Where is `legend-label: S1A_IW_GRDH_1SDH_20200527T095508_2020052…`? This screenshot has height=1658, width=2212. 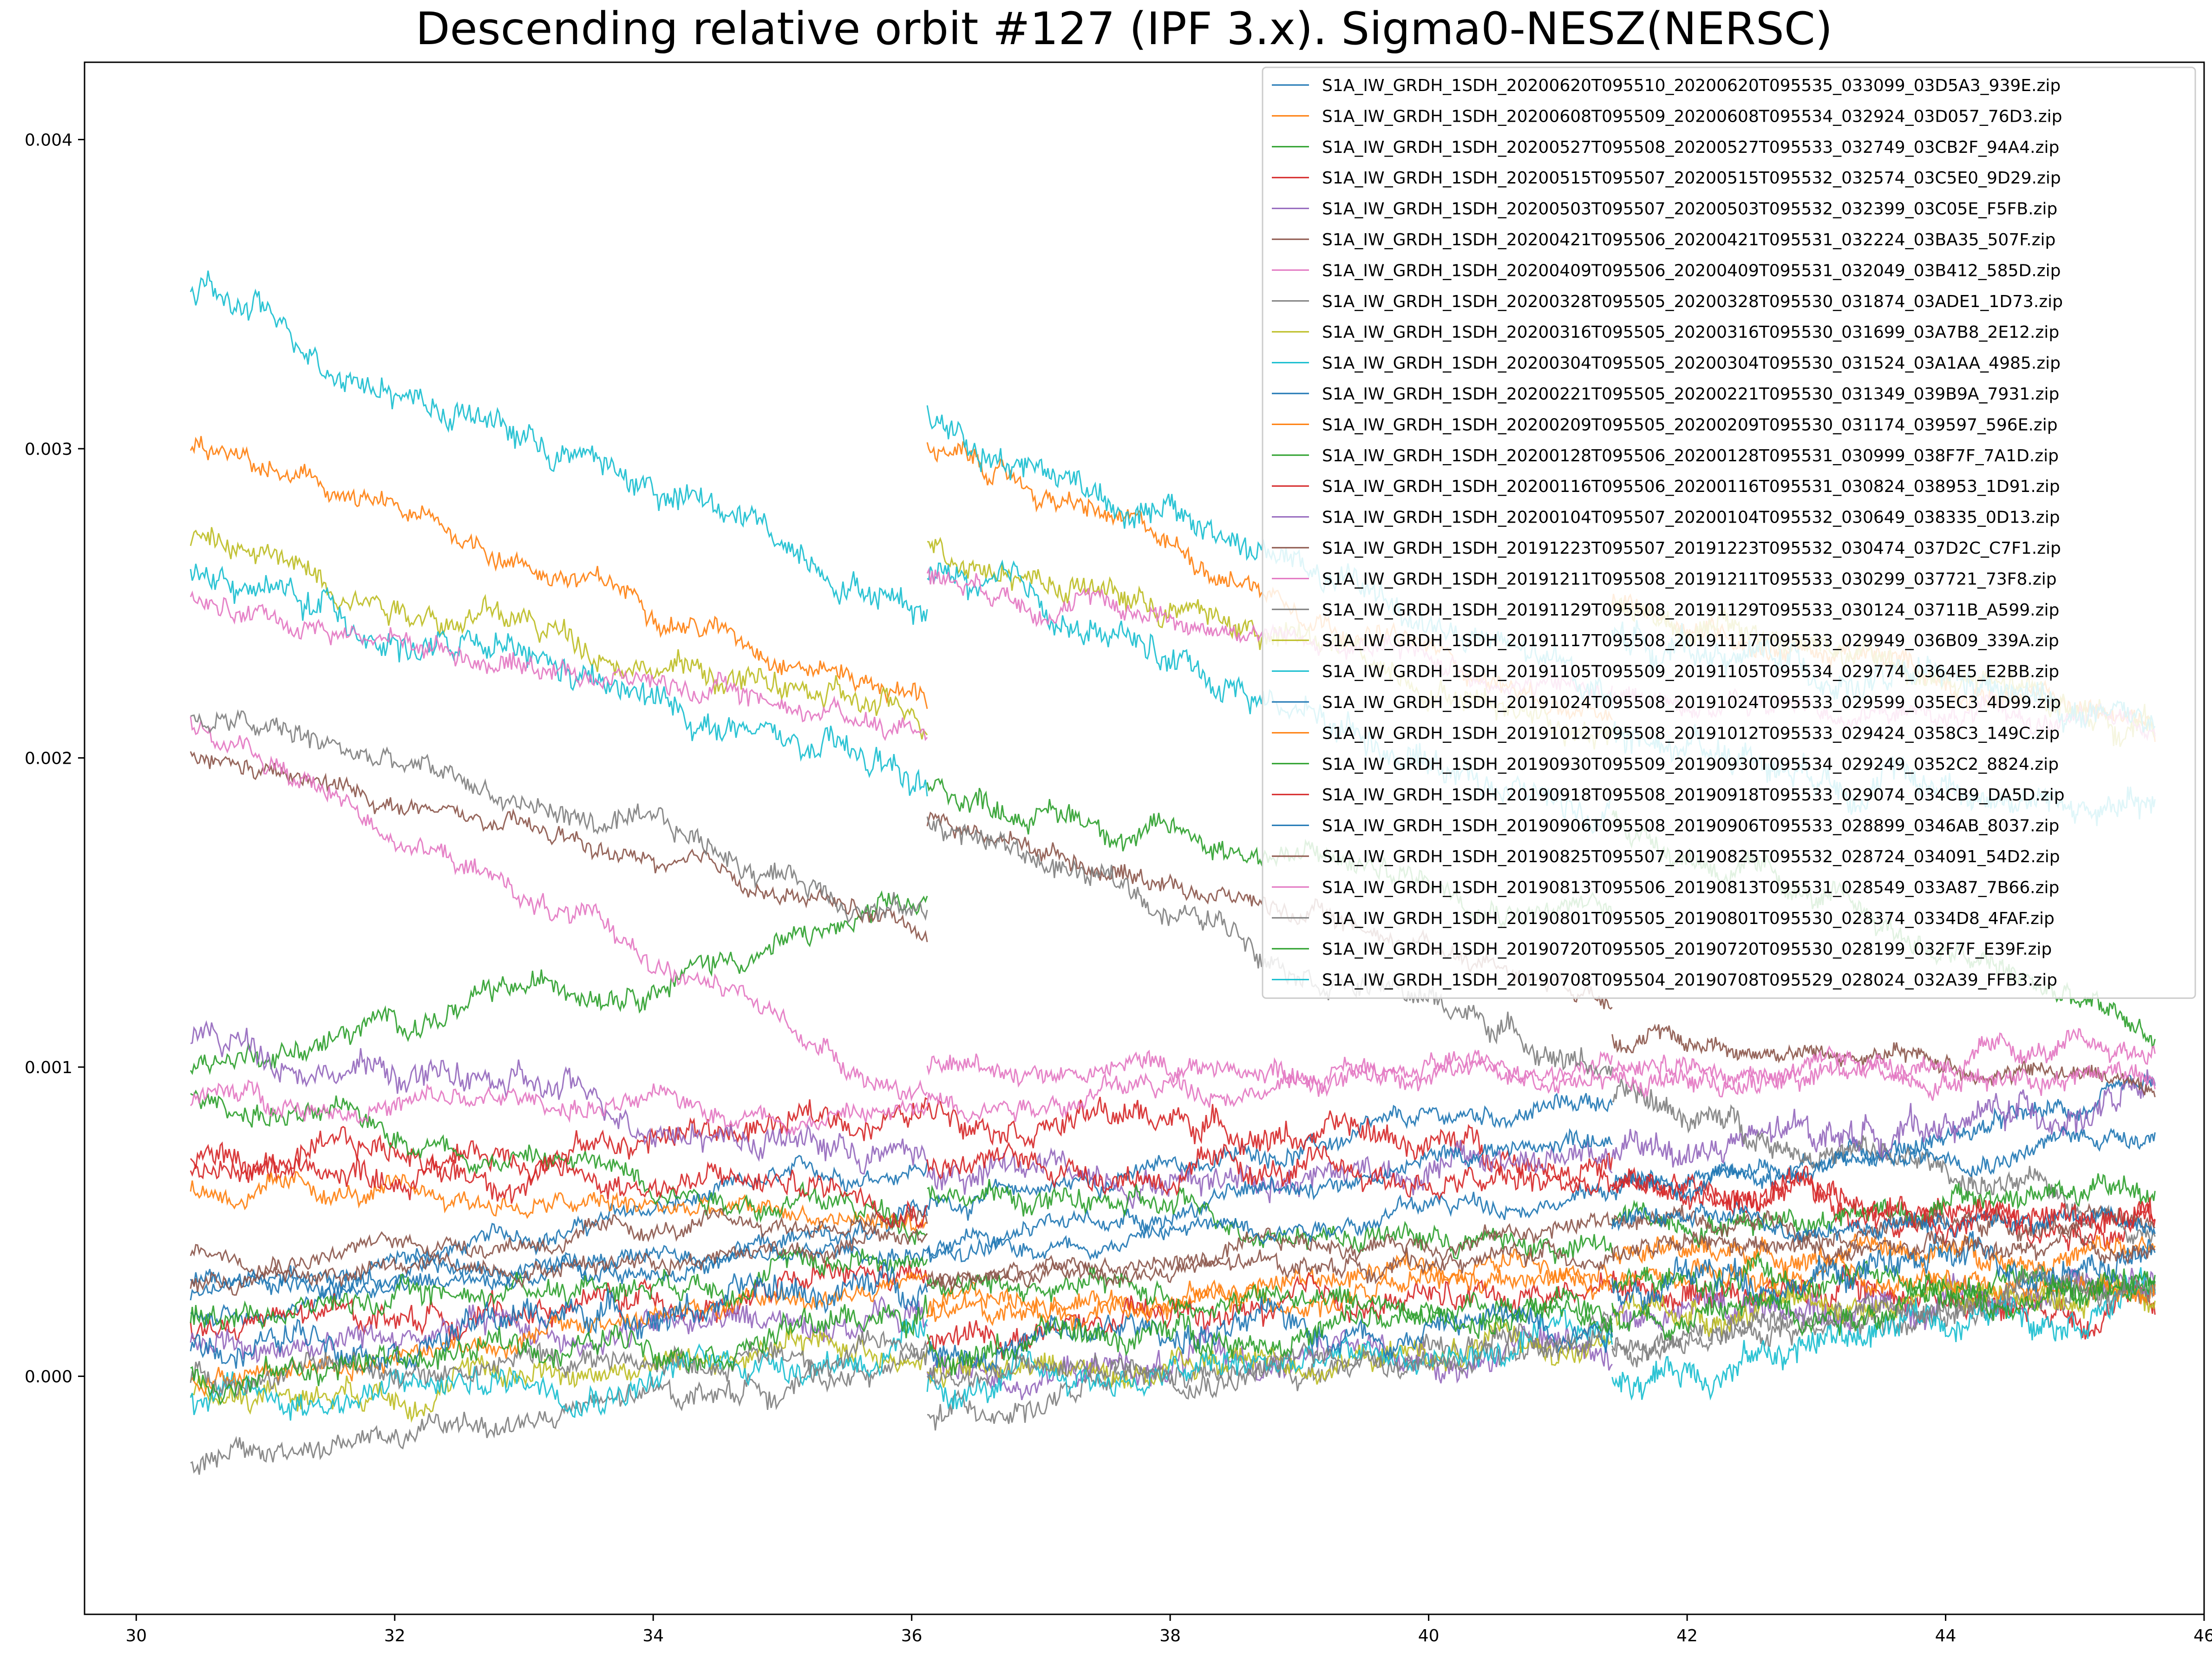 legend-label: S1A_IW_GRDH_1SDH_20200527T095508_2020052… is located at coordinates (1690, 148).